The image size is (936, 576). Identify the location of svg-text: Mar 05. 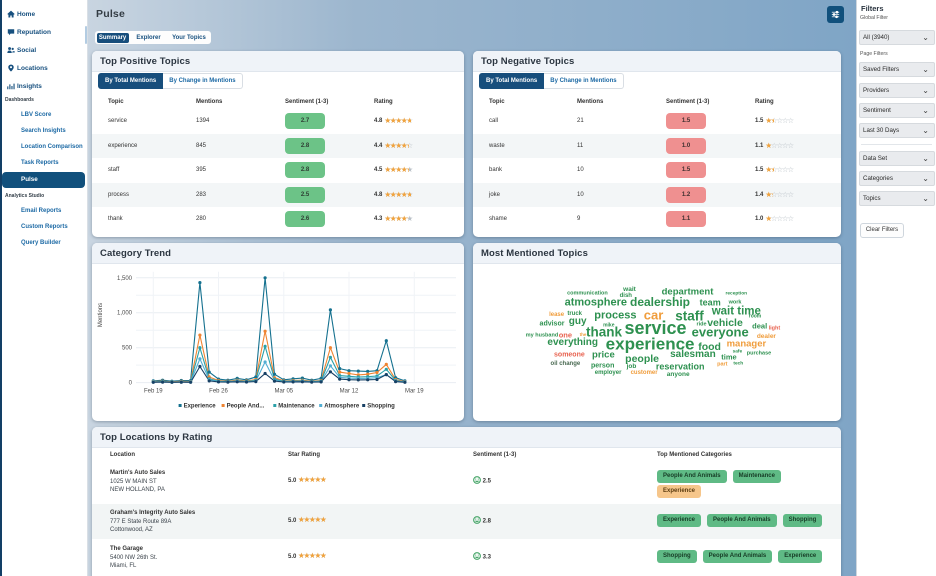
(283, 392).